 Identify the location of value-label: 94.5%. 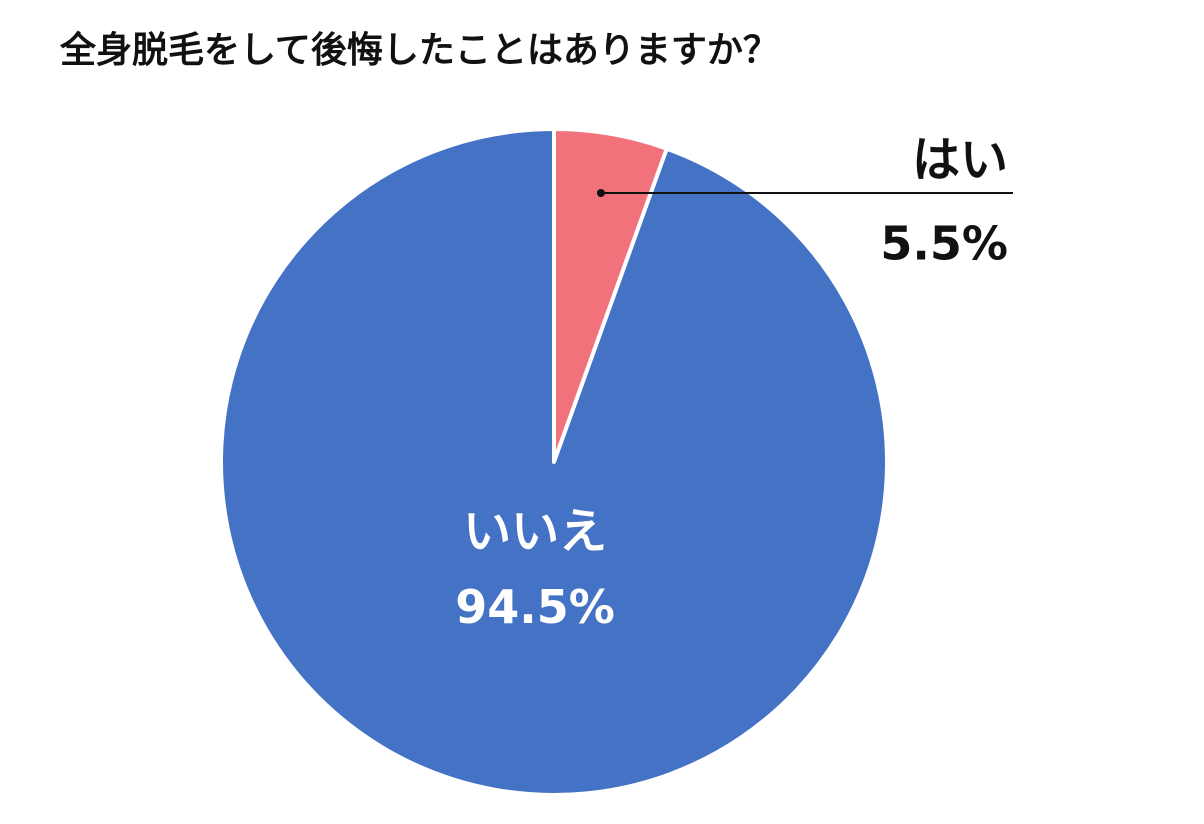
(535, 607).